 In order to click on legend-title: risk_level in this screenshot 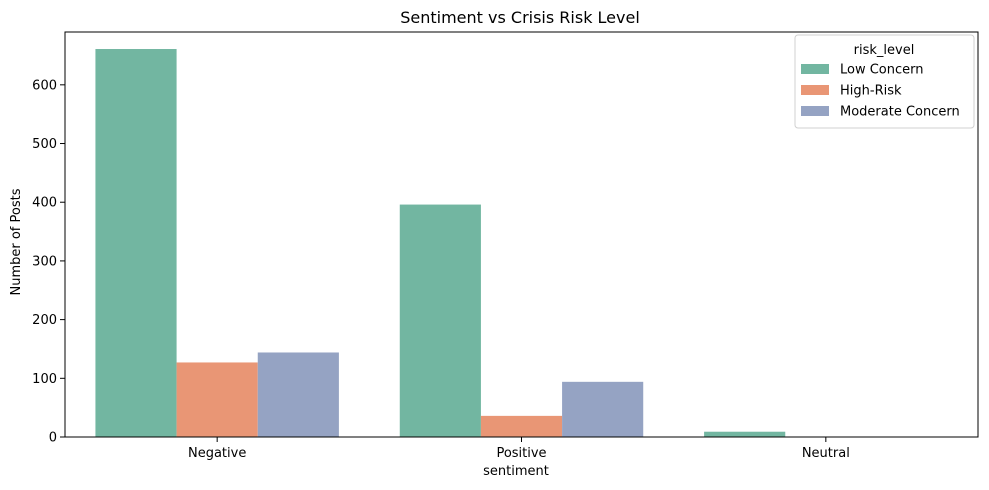, I will do `click(884, 50)`.